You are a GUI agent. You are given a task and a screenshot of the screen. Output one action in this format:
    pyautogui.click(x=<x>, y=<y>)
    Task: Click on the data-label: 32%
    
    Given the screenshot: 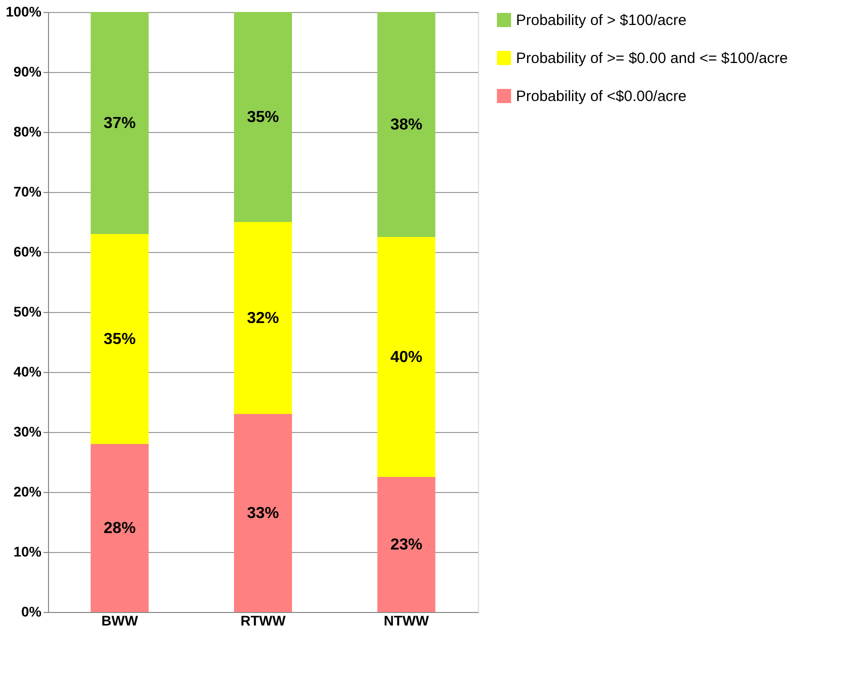 What is the action you would take?
    pyautogui.click(x=263, y=318)
    